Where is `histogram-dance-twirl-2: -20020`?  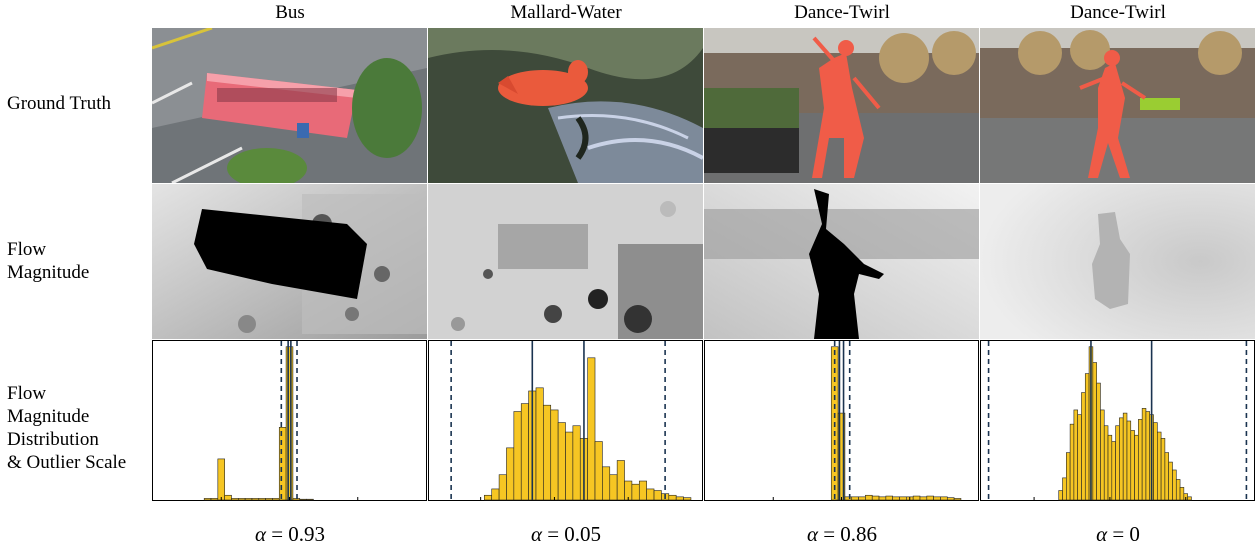
histogram-dance-twirl-2: -20020 is located at coordinates (1117, 427).